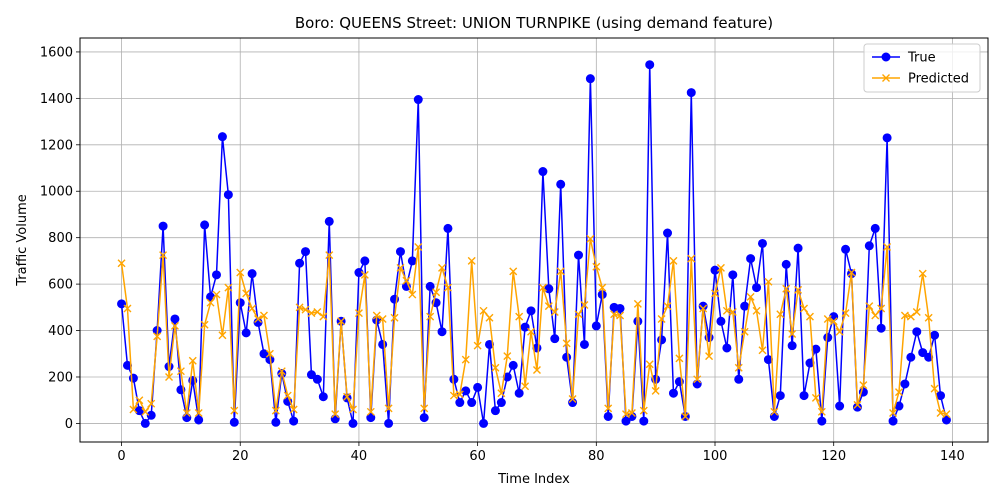 The image size is (1000, 500). I want to click on y-tick-label: 1400, so click(56, 99).